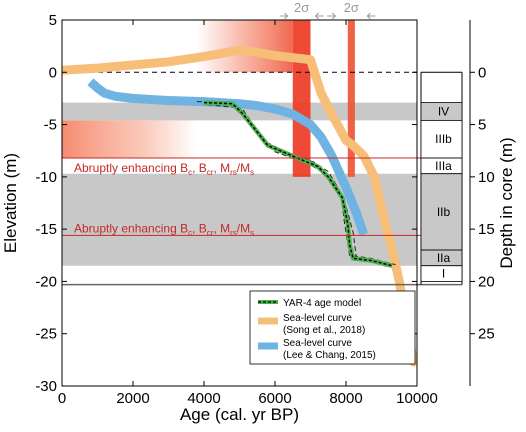 This screenshot has height=432, width=526. What do you see at coordinates (329, 355) in the screenshot?
I see `legend-lee-ref: (Lee & Chang, 2015)` at bounding box center [329, 355].